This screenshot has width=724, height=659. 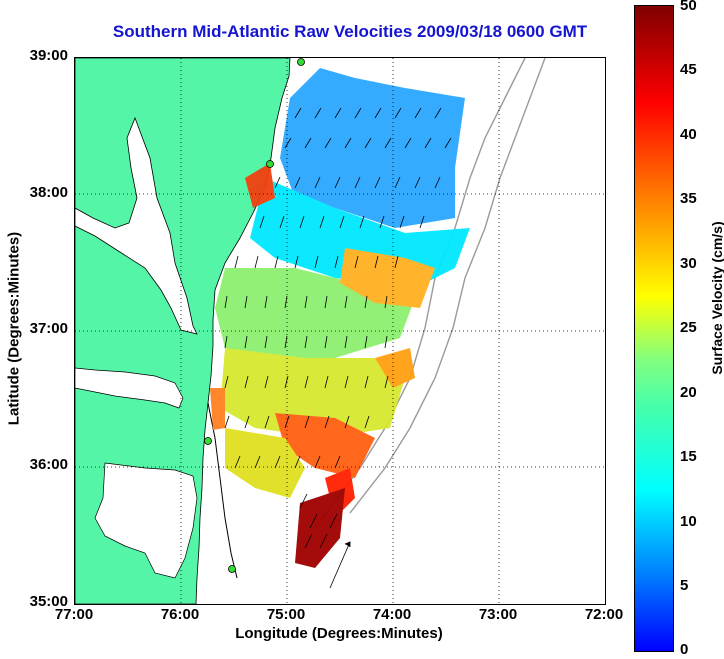 What do you see at coordinates (684, 649) in the screenshot?
I see `colorbar-tick: 0` at bounding box center [684, 649].